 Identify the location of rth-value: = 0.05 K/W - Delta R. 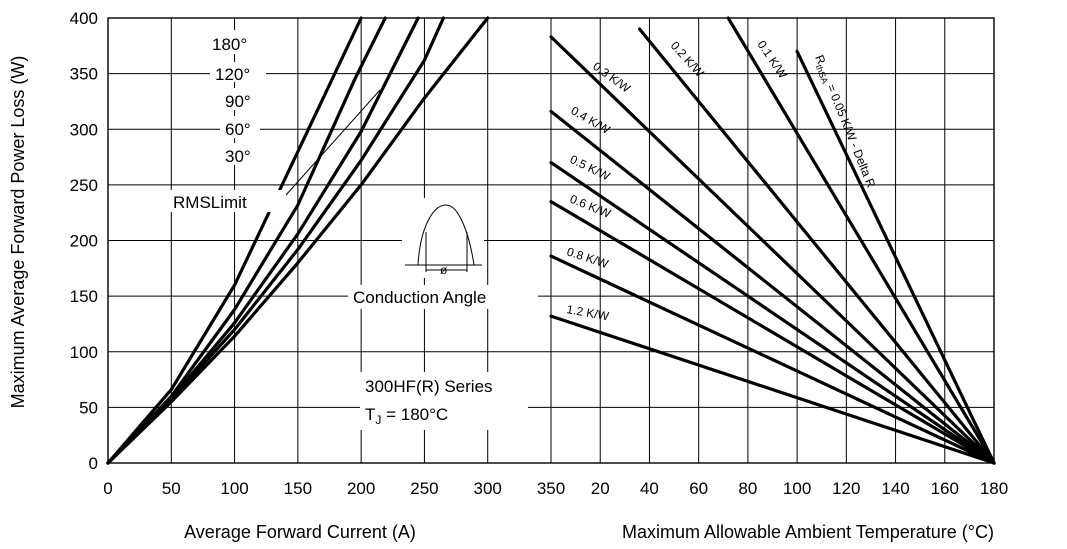
(851, 134).